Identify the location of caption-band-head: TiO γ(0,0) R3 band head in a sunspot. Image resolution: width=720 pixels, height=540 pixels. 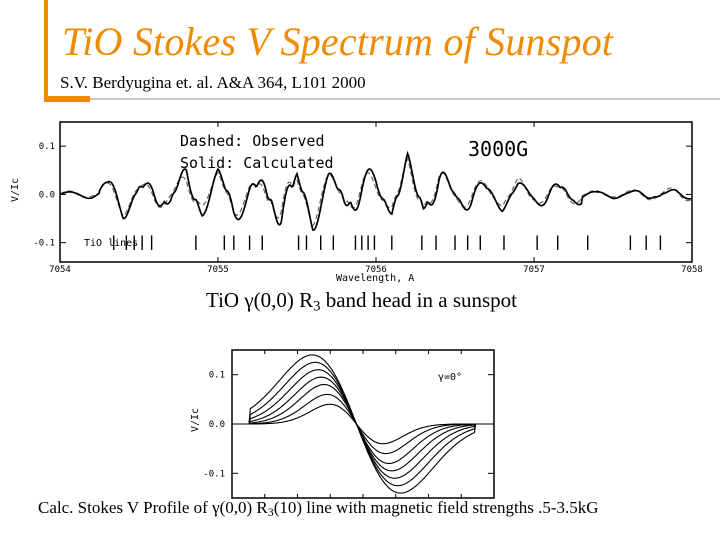
(361, 302).